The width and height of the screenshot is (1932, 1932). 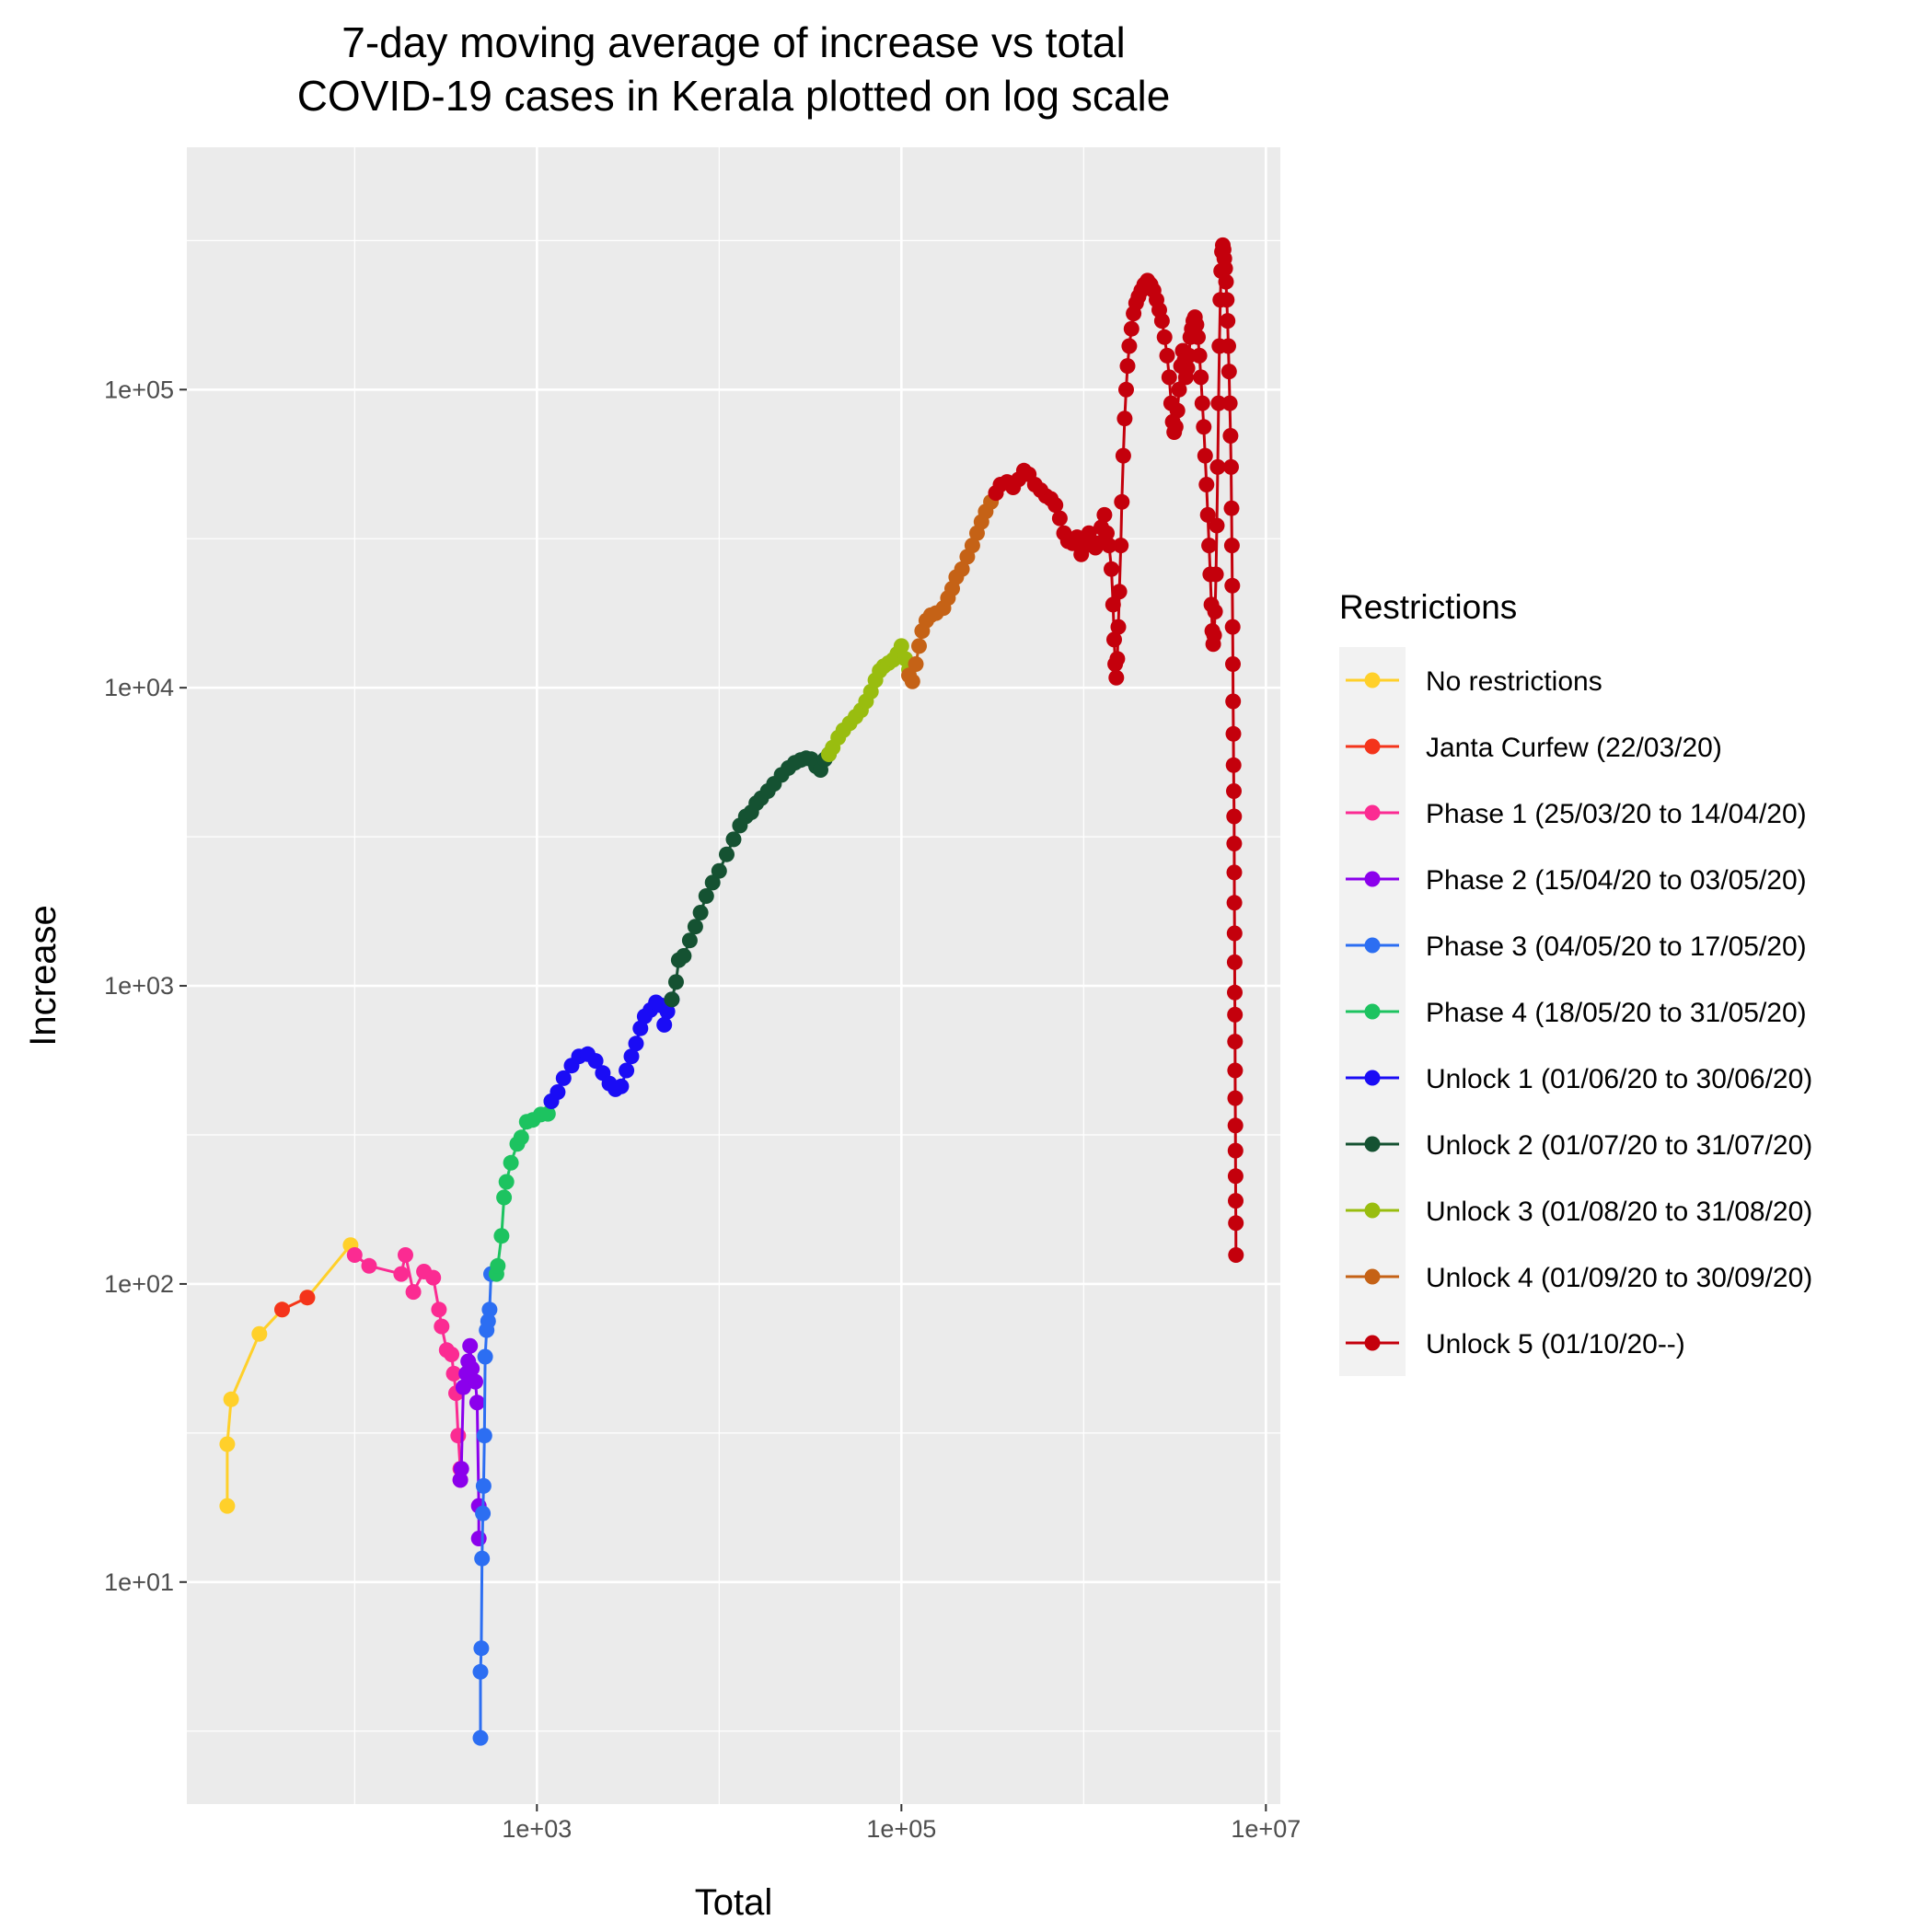 What do you see at coordinates (1574, 748) in the screenshot?
I see `legend-label: Janta Curfew (22/03/20)` at bounding box center [1574, 748].